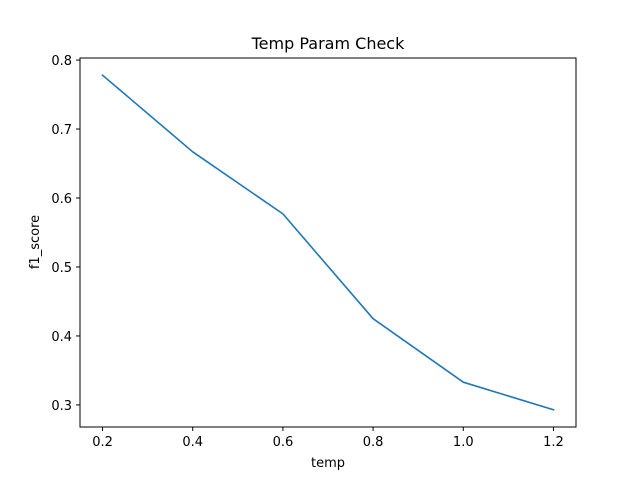  I want to click on chart-title: Temp Param Check, so click(328, 43).